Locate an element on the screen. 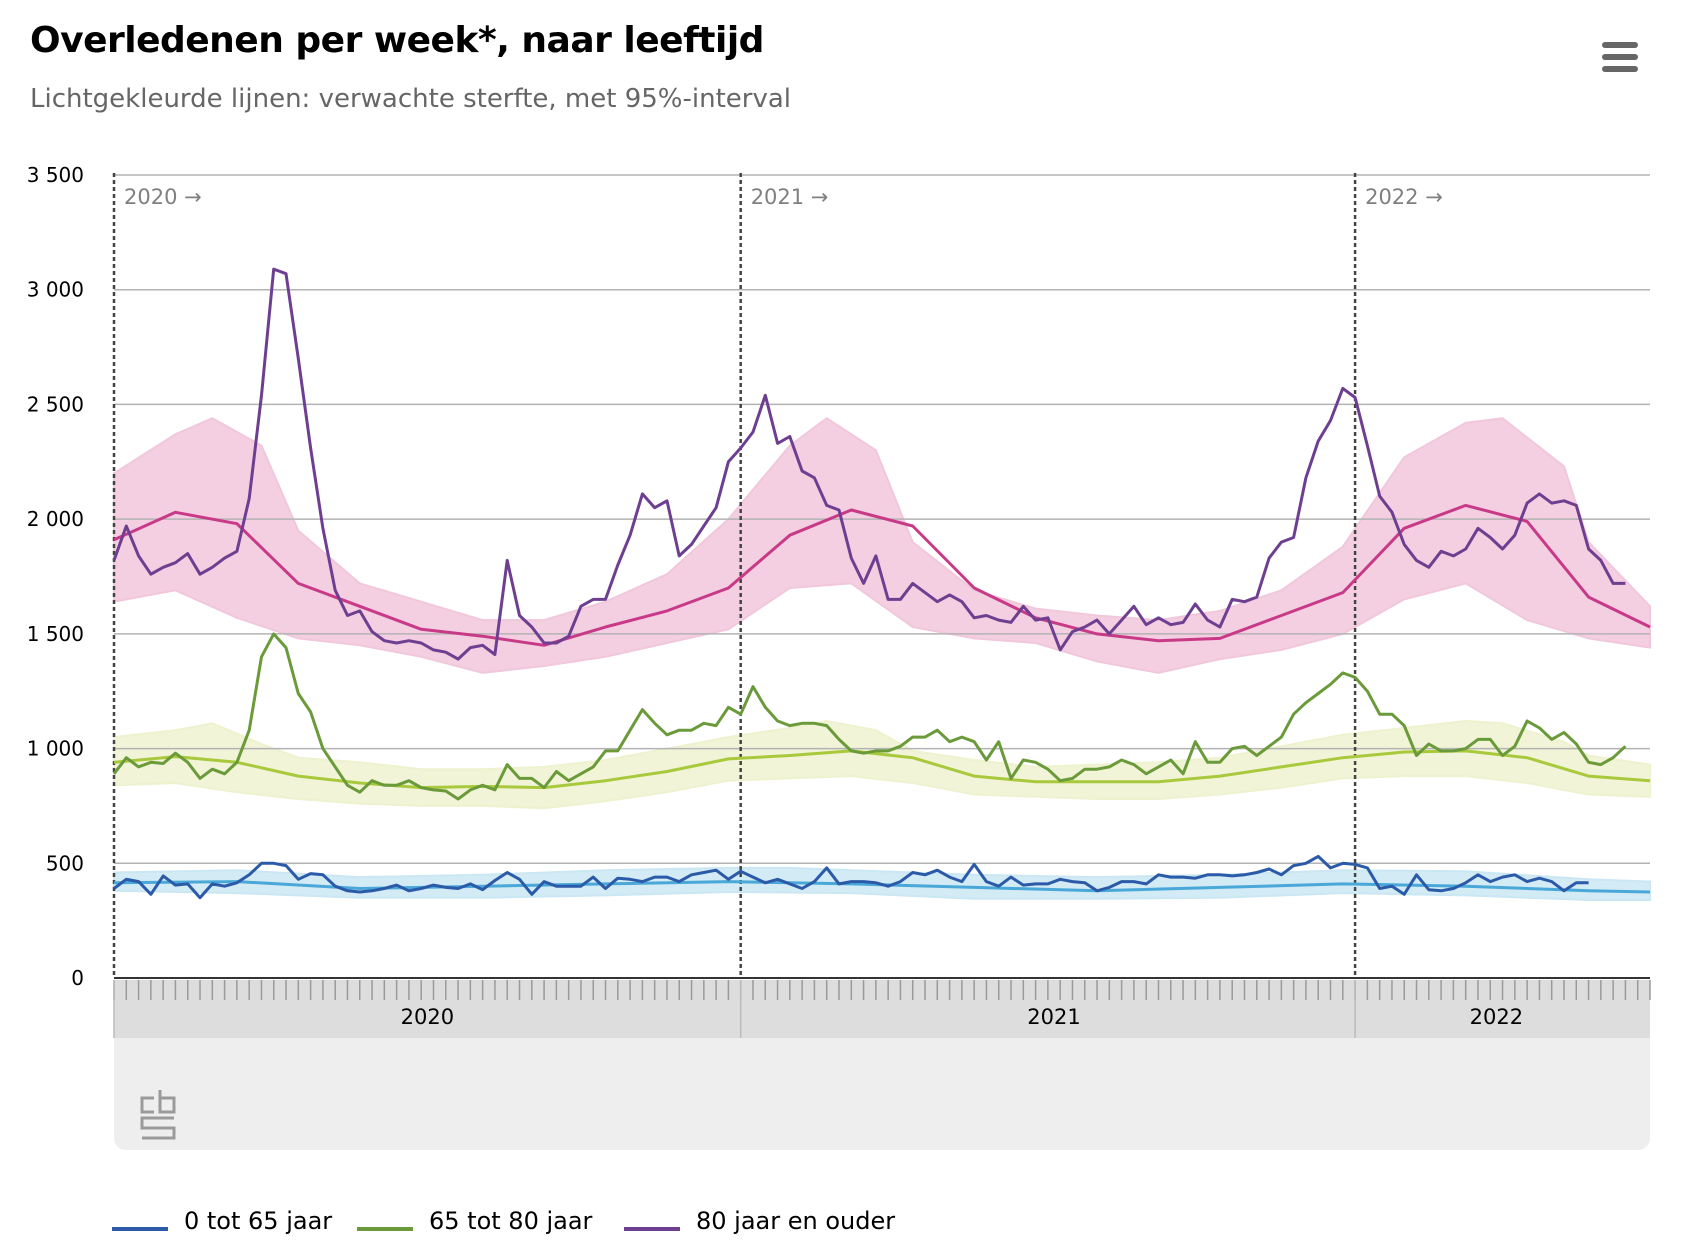 This screenshot has height=1245, width=1682. year-marker-label: 2021 → is located at coordinates (790, 197).